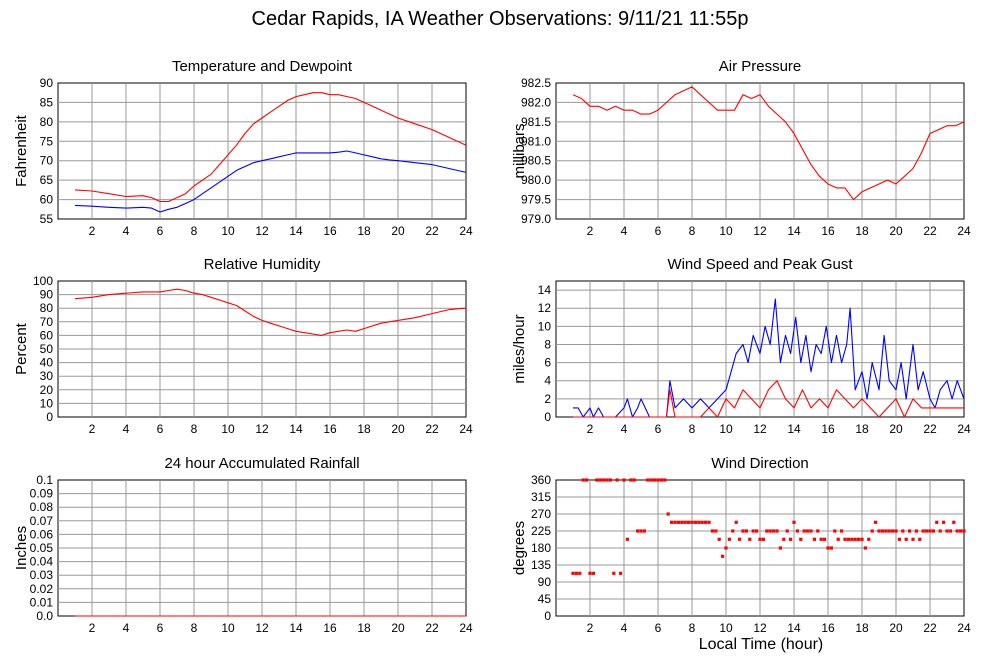 The height and width of the screenshot is (660, 1000). Describe the element at coordinates (42, 548) in the screenshot. I see `y-tick-label: 0.05` at that location.